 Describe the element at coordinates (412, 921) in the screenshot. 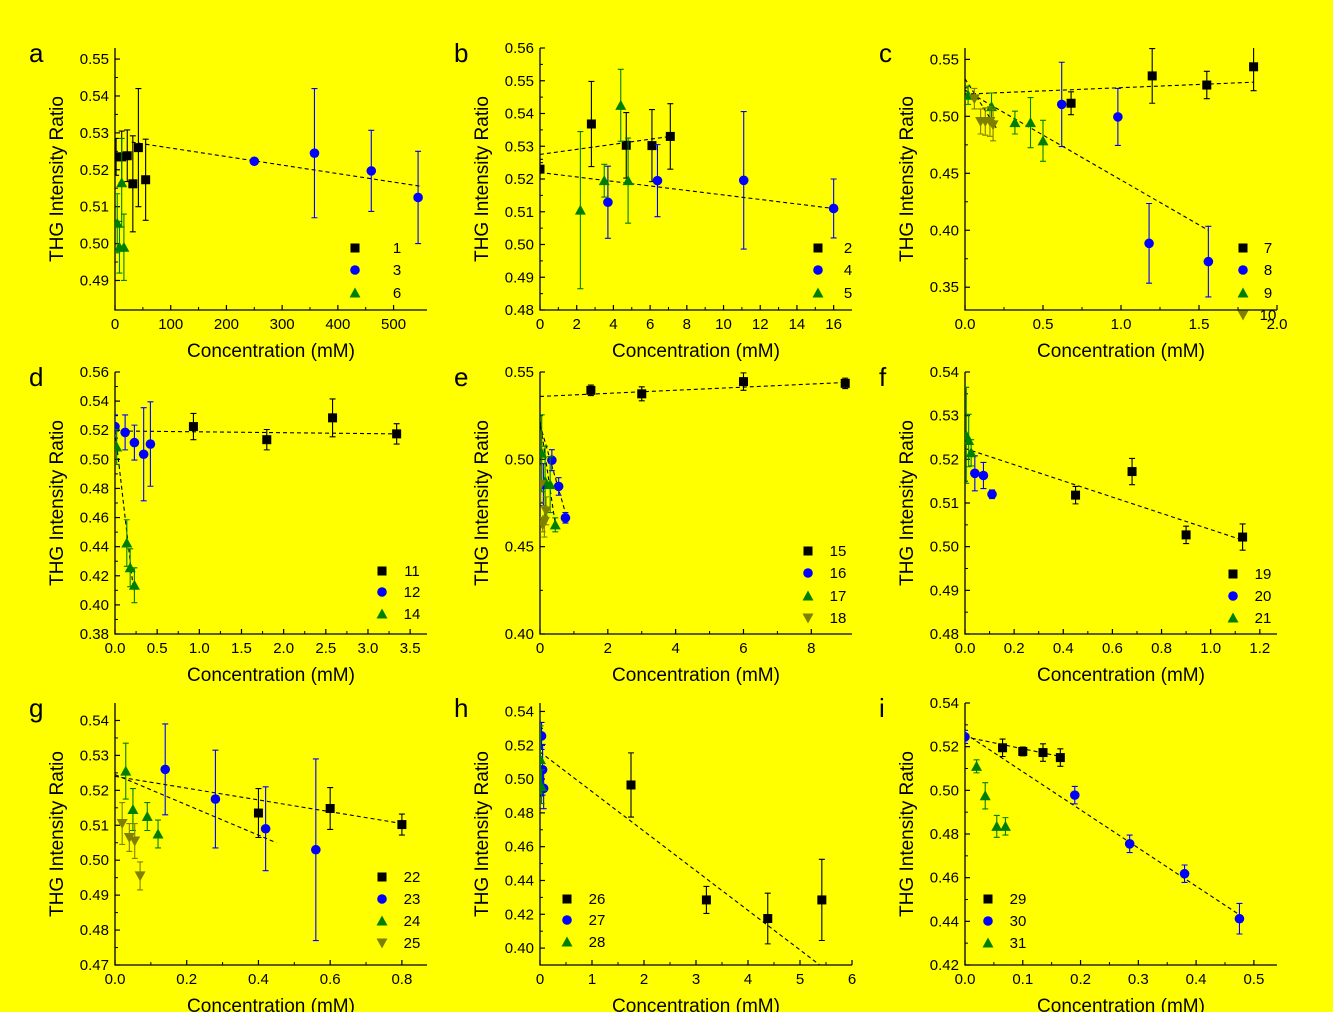

I see `legend-label: 24` at that location.